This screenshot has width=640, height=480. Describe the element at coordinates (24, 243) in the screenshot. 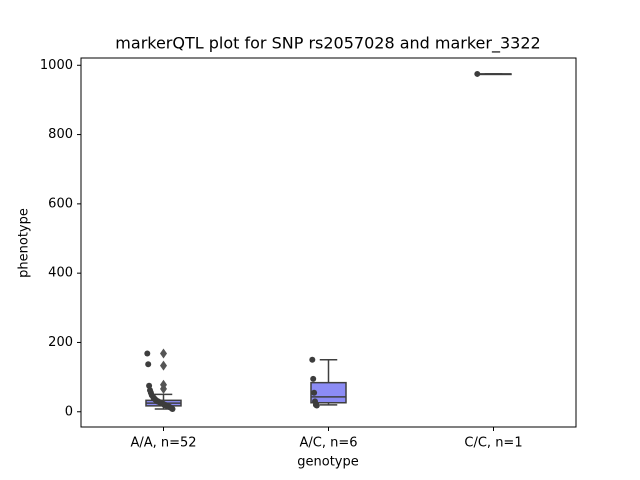

I see `y-axis-label: phenotype` at that location.